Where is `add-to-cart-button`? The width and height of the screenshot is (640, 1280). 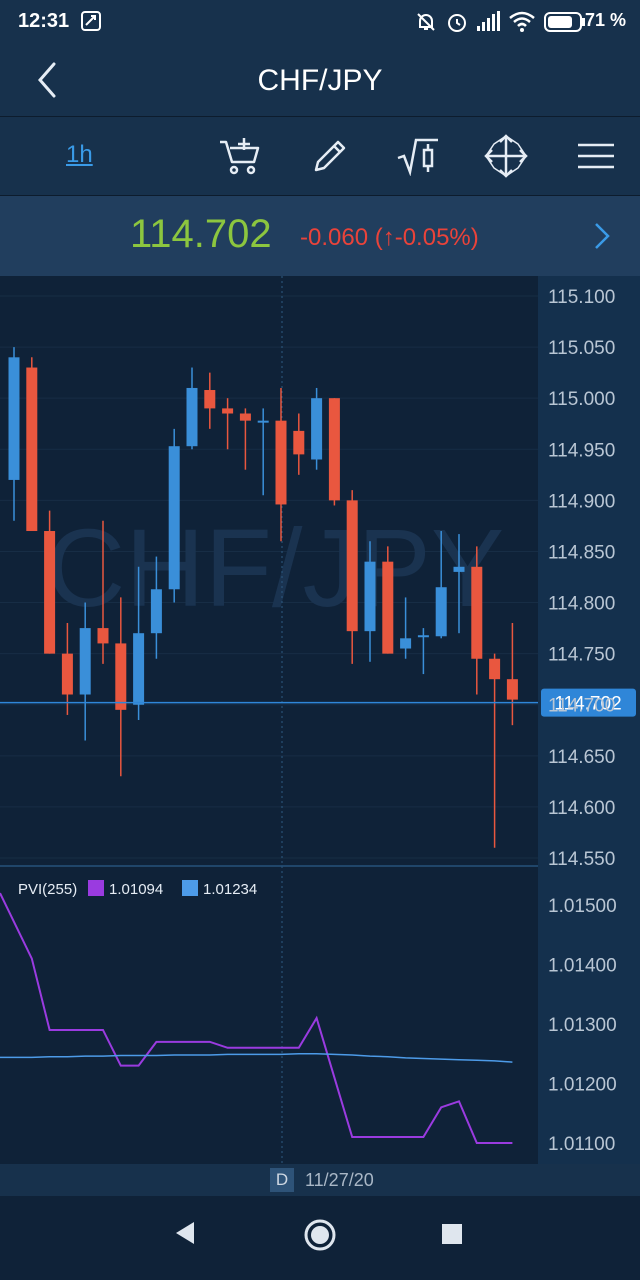 add-to-cart-button is located at coordinates (240, 156).